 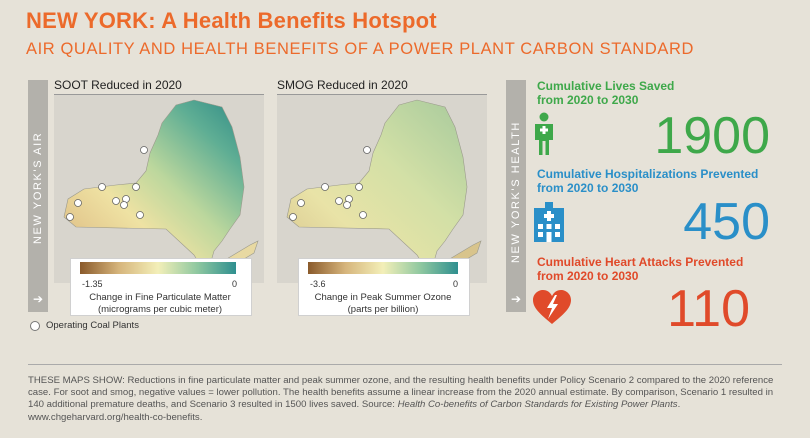 What do you see at coordinates (318, 284) in the screenshot?
I see `smog-legend-min: -3.6` at bounding box center [318, 284].